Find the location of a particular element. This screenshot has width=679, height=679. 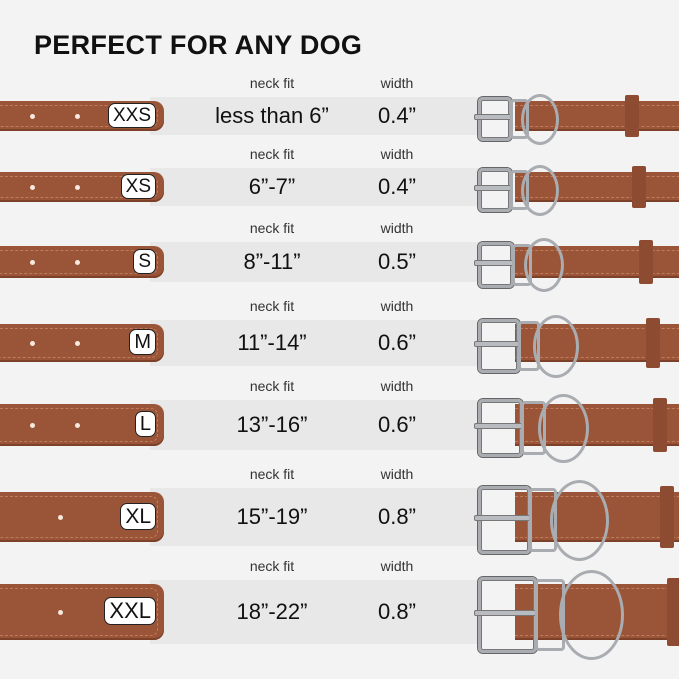

neck-fit-value: less than 6” is located at coordinates (272, 115).